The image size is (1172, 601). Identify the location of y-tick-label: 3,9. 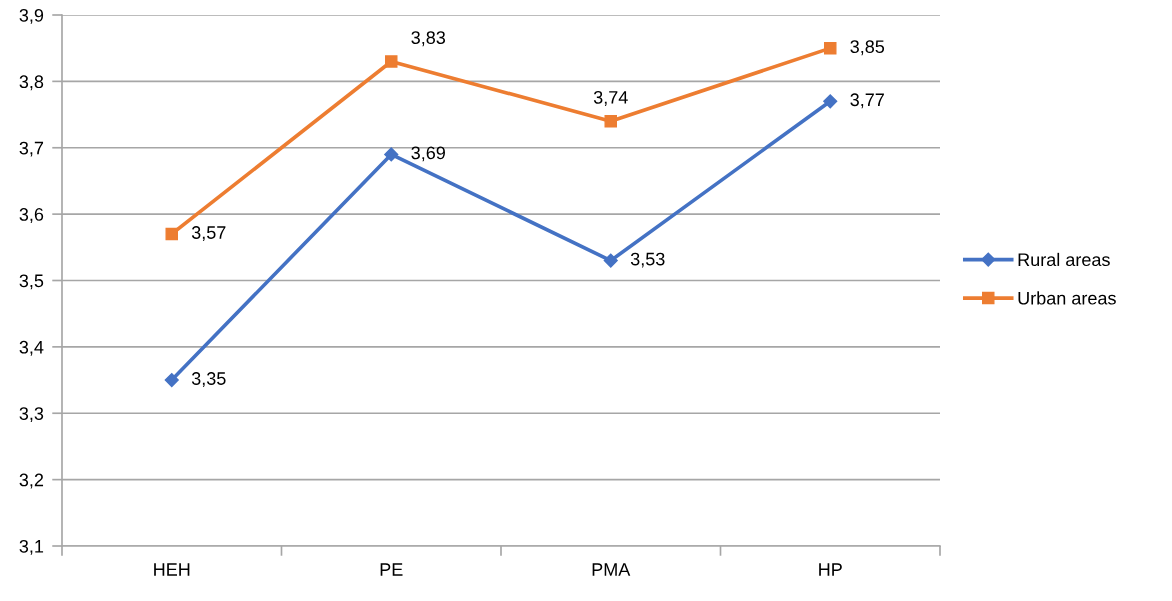
(31, 16).